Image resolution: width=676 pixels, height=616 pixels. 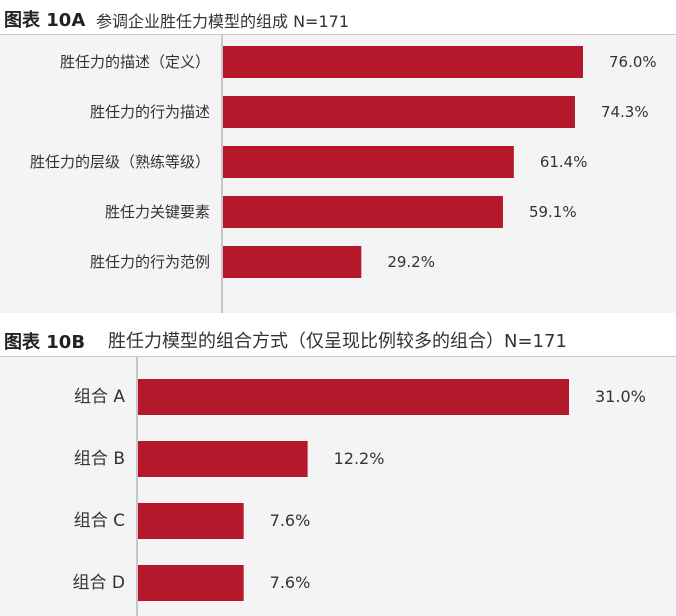 What do you see at coordinates (135, 62) in the screenshot?
I see `category-label: 胜任力的描述（定义）` at bounding box center [135, 62].